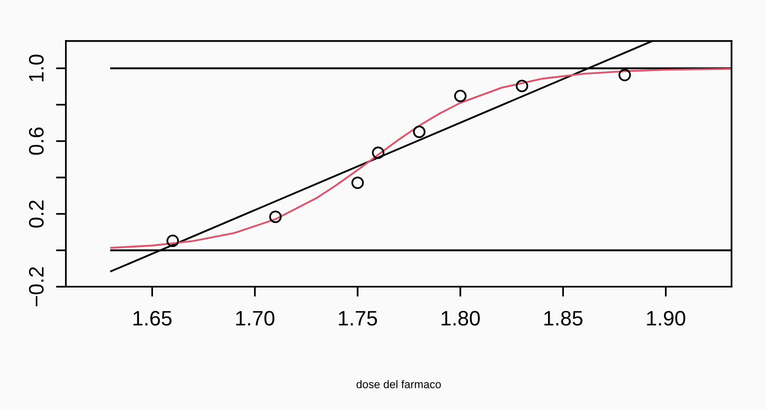 Image resolution: width=766 pixels, height=410 pixels. I want to click on y-tick-label: 0.2, so click(36, 214).